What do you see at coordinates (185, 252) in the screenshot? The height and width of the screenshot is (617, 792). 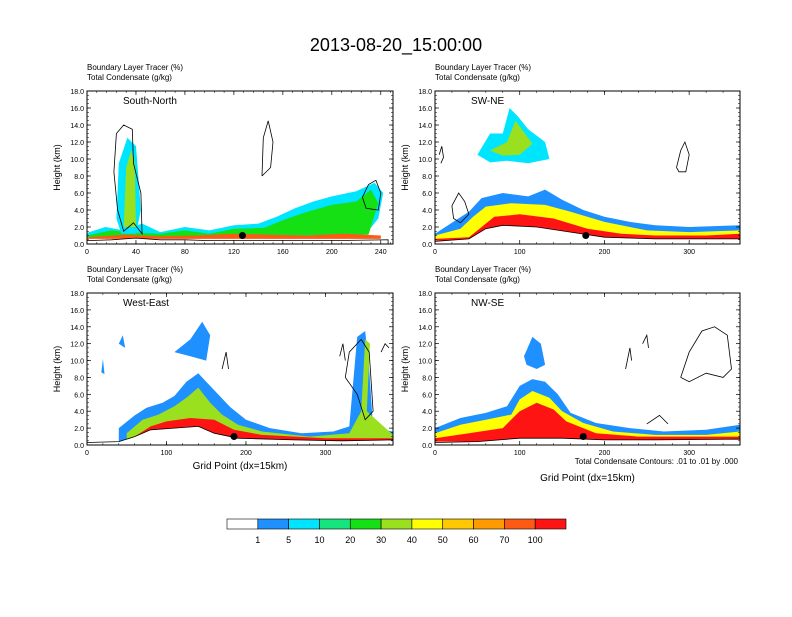 I see `x-tick-label: 80` at bounding box center [185, 252].